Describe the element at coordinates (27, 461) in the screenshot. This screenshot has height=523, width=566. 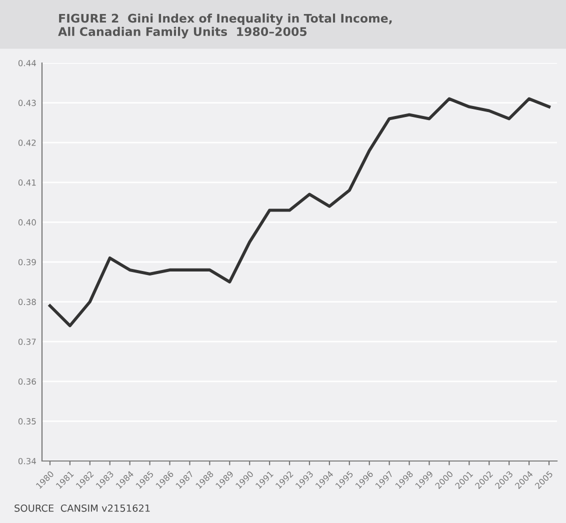
I see `y-tick-label: 0.34` at that location.